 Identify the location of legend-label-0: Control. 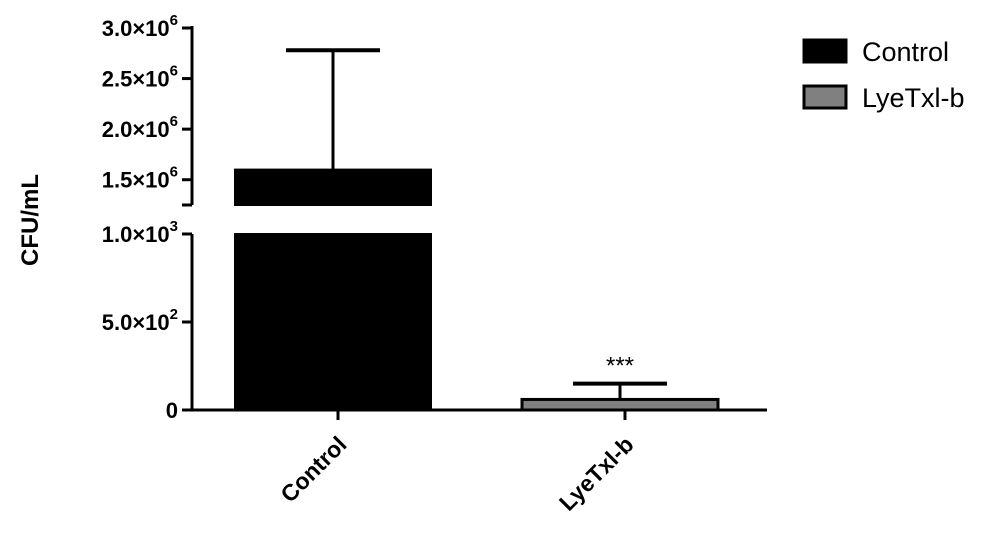
(905, 52).